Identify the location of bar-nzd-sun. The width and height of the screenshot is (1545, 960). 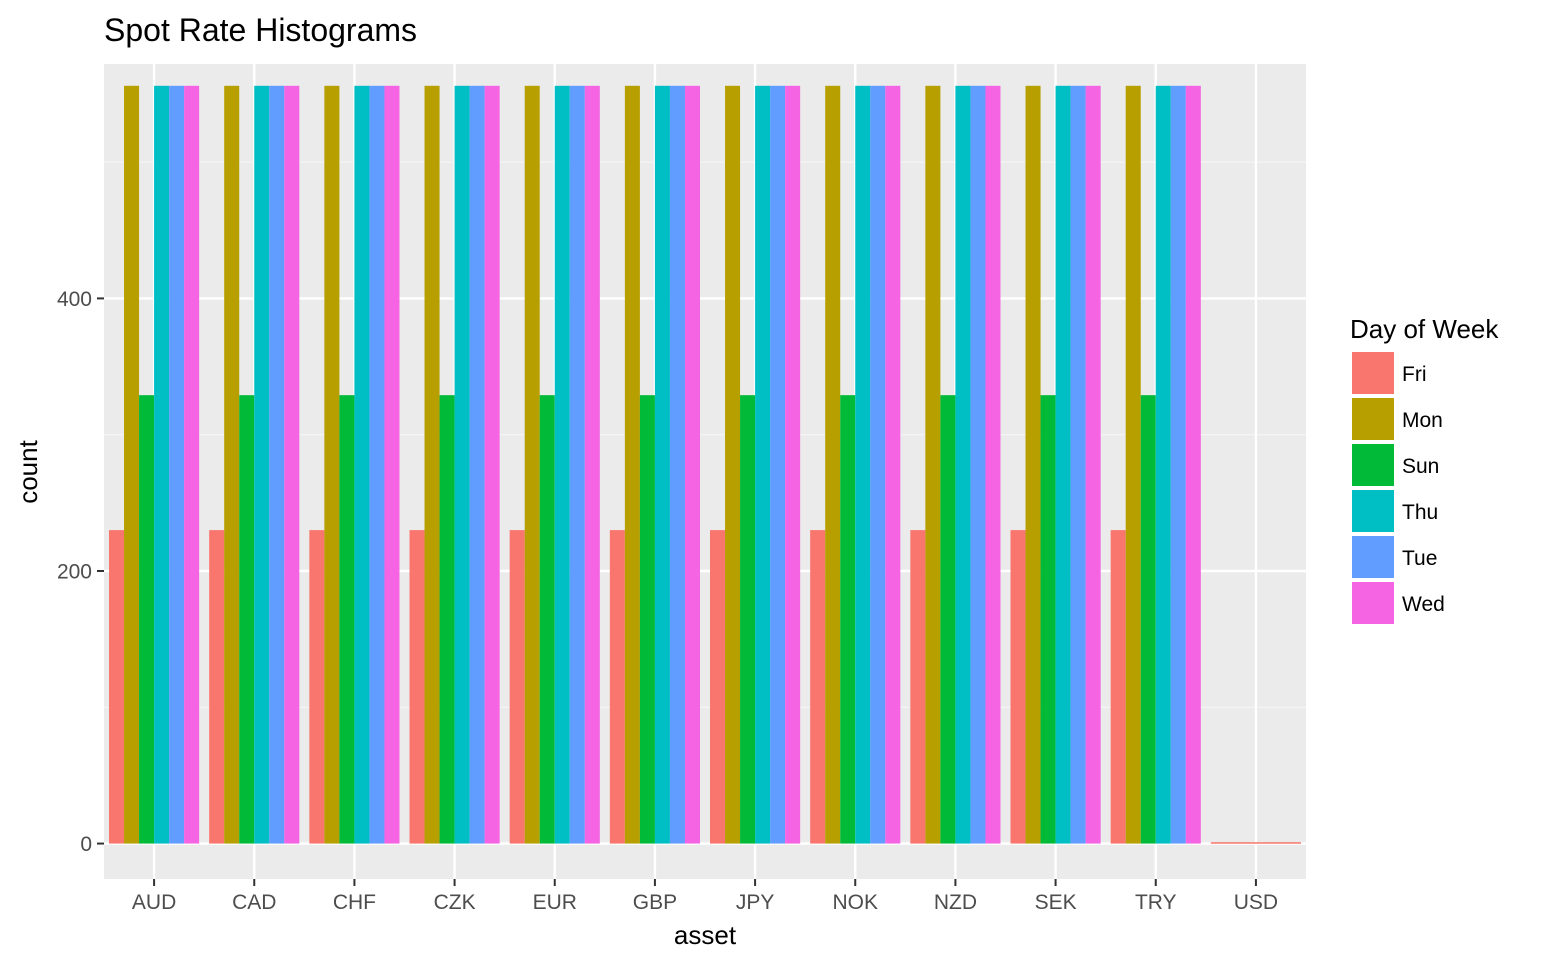
(948, 619).